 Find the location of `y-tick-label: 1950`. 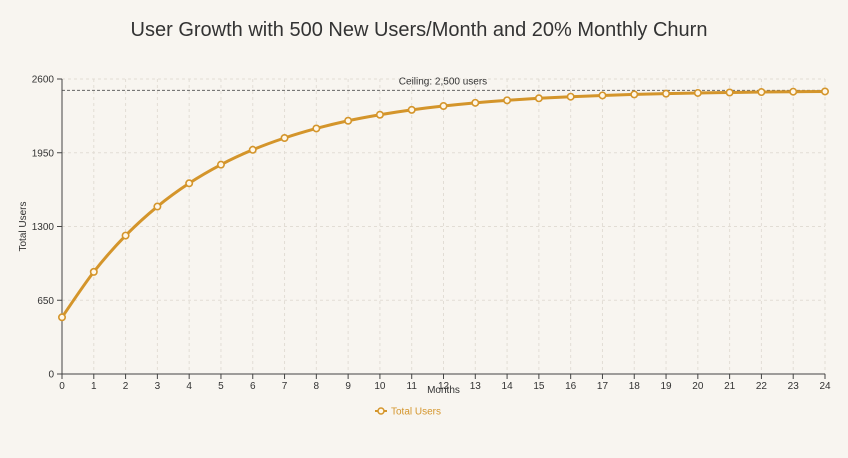

y-tick-label: 1950 is located at coordinates (43, 153).